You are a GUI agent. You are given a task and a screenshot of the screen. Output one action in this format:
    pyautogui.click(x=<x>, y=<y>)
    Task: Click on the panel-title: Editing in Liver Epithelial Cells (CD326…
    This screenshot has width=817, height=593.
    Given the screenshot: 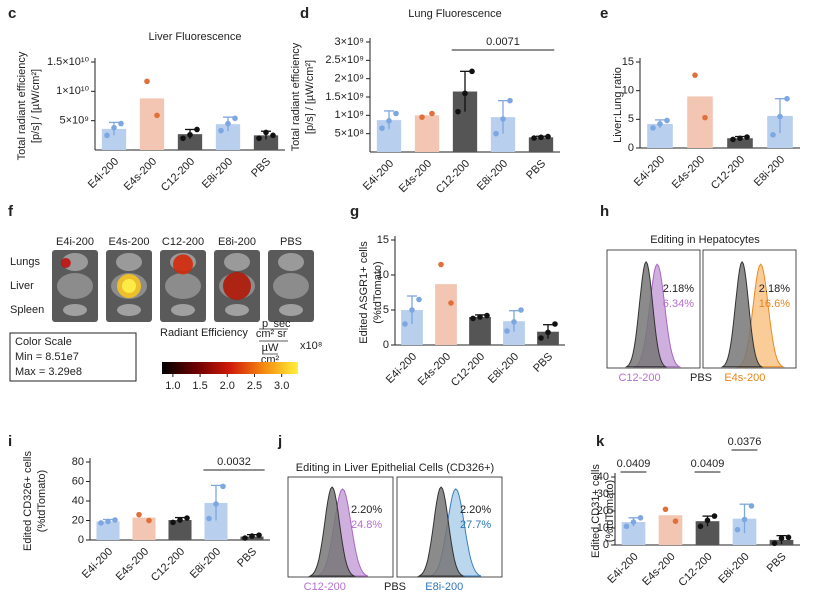 What is the action you would take?
    pyautogui.click(x=395, y=468)
    